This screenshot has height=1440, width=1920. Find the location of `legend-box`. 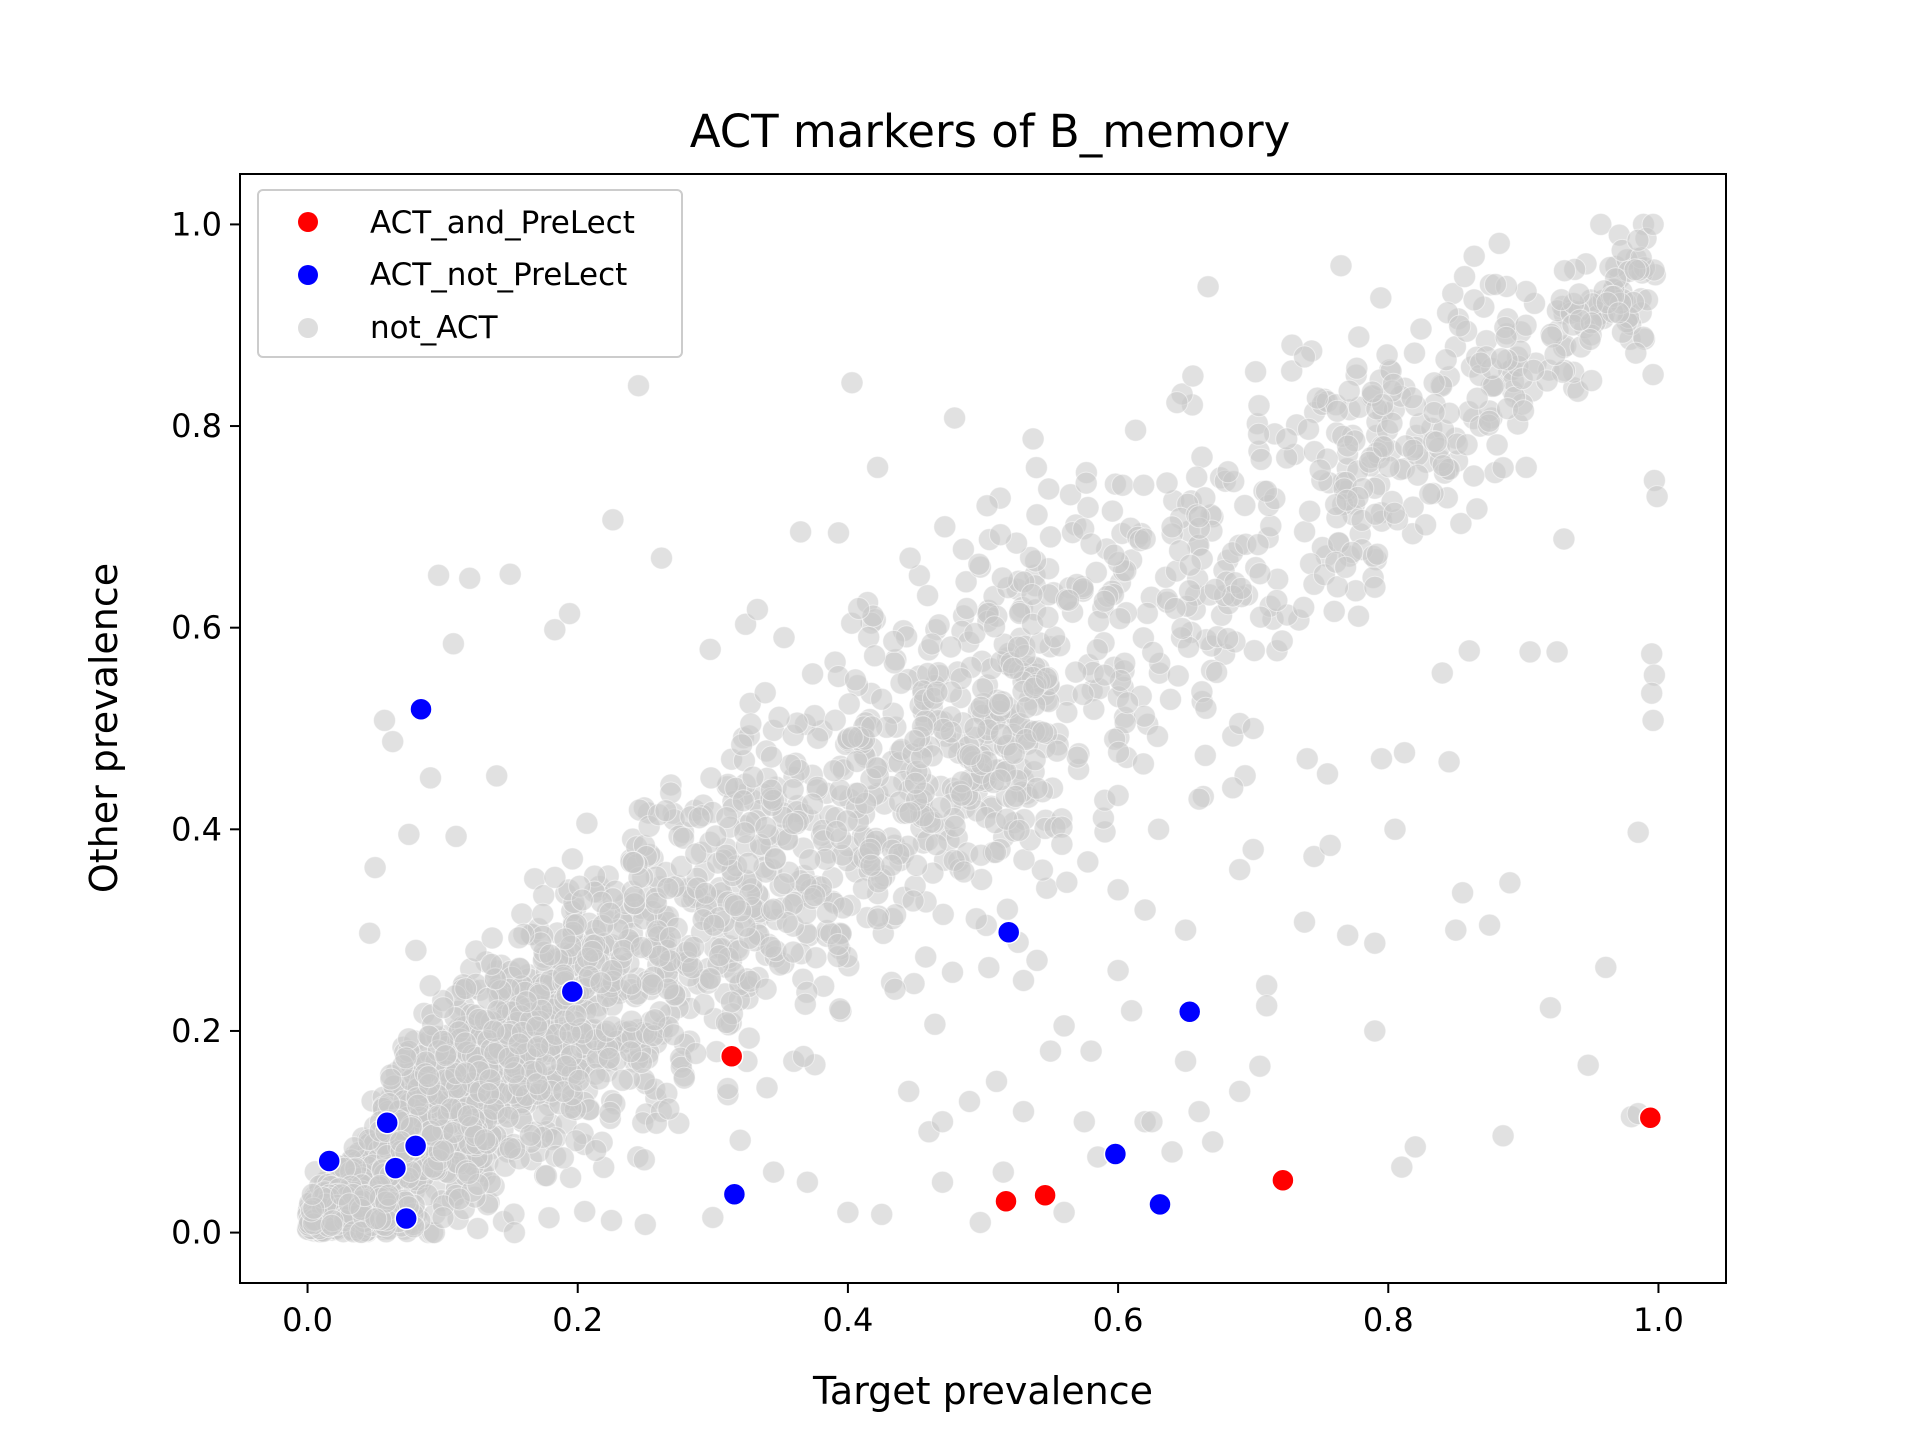

legend-box is located at coordinates (470, 273).